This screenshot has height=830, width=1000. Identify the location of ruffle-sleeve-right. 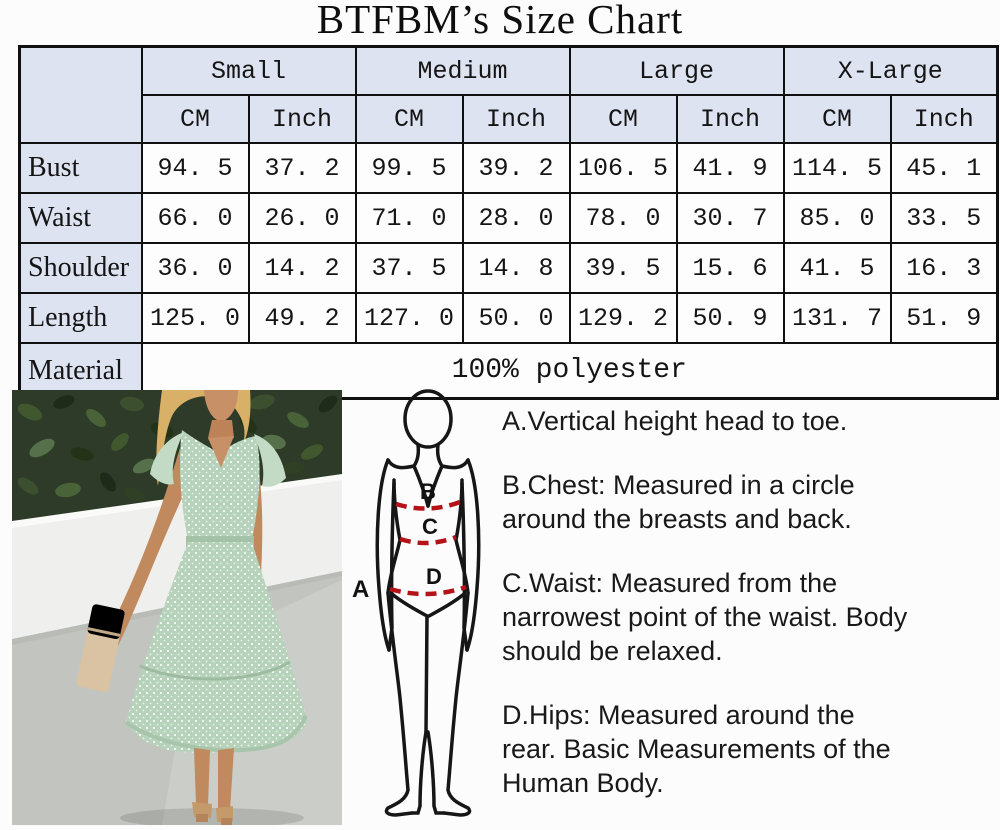
(270, 460).